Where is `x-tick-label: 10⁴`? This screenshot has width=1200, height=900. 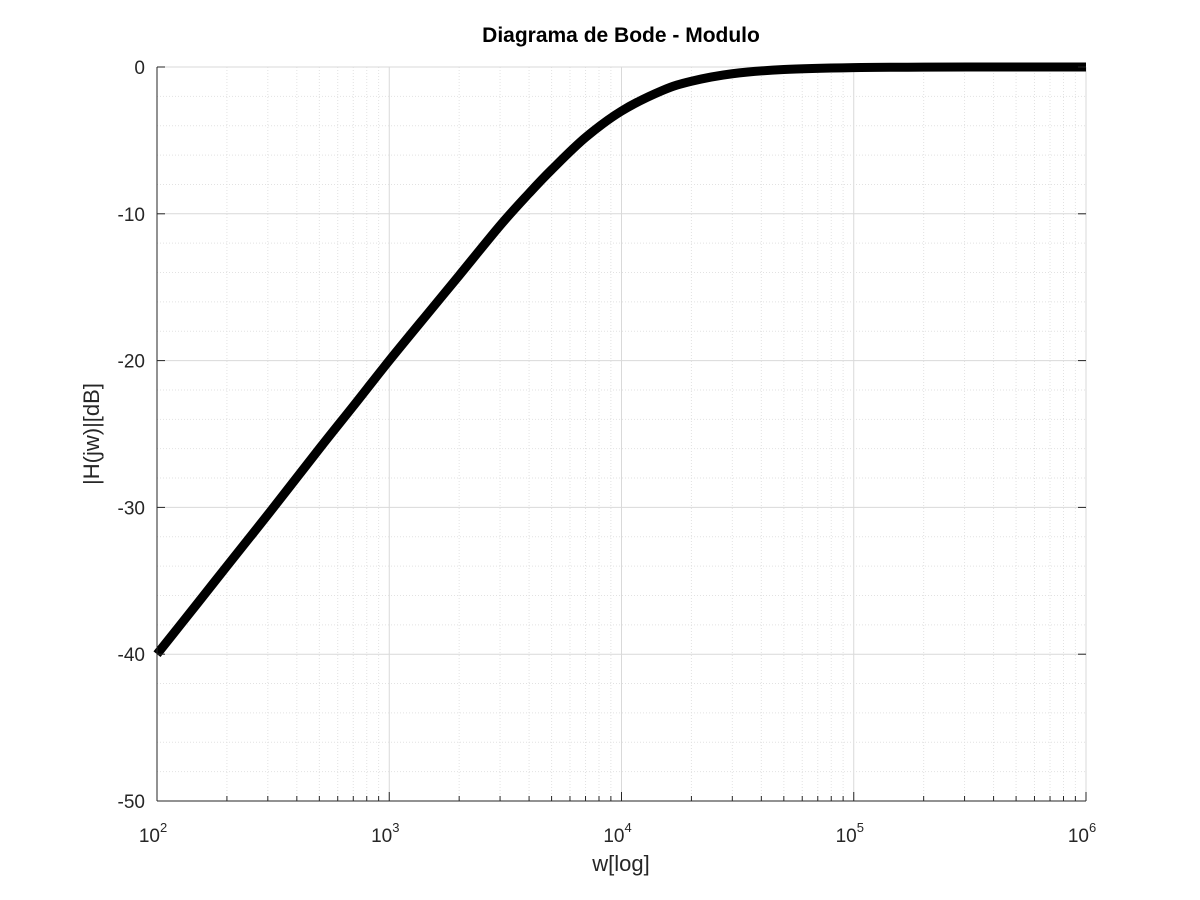
x-tick-label: 10⁴ is located at coordinates (617, 833).